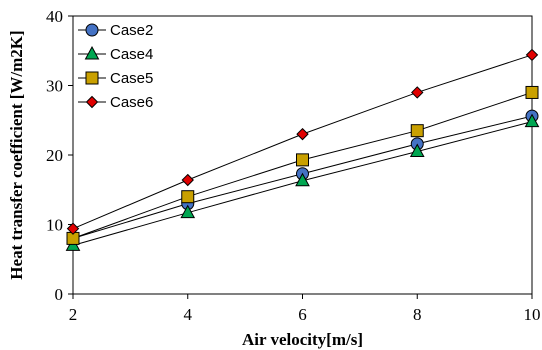 Image resolution: width=542 pixels, height=350 pixels. Describe the element at coordinates (131, 78) in the screenshot. I see `legend-label: Case5` at that location.